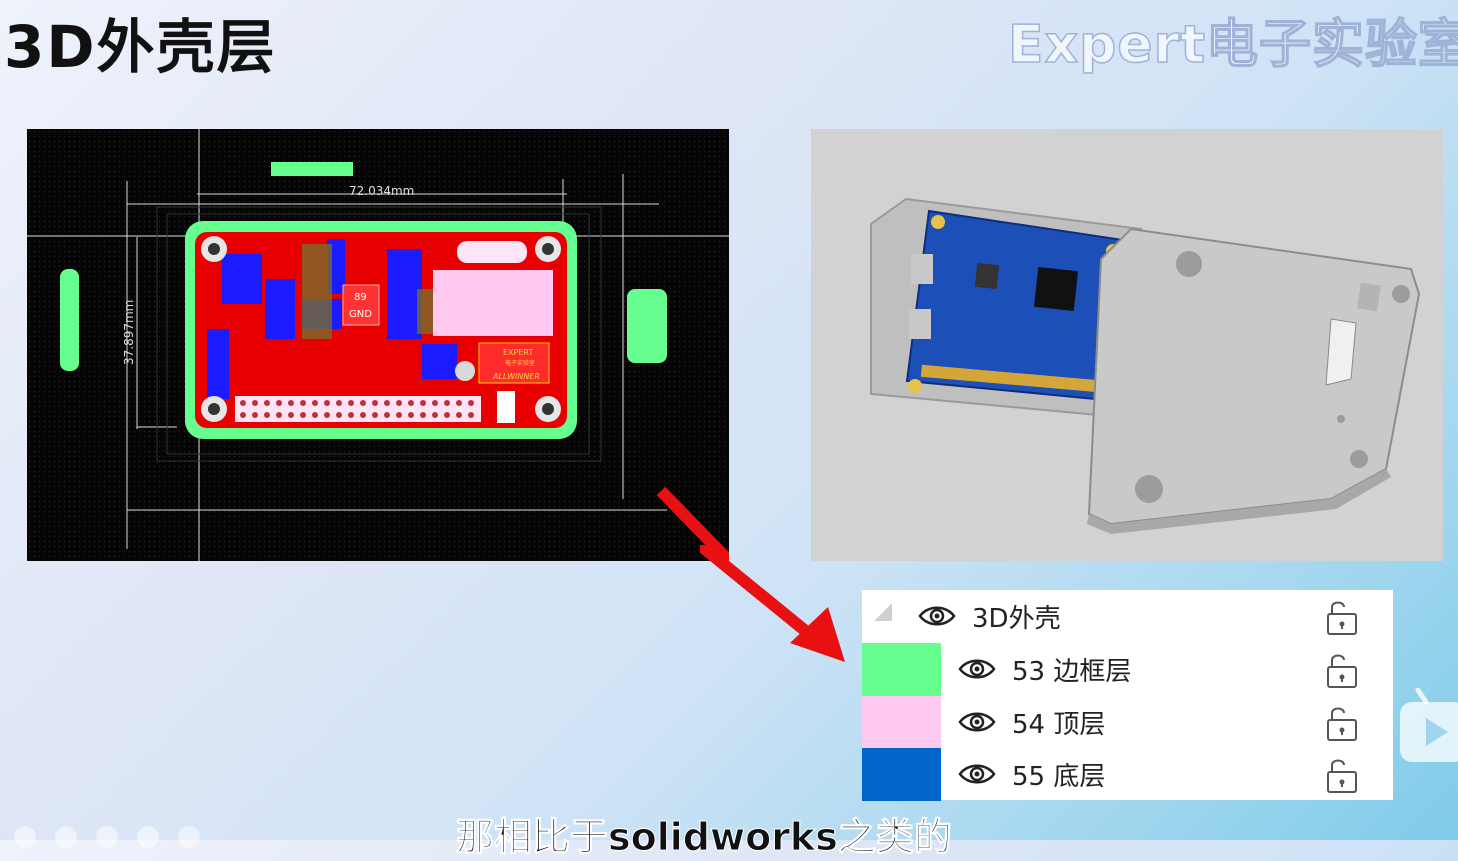 The image size is (1458, 861). What do you see at coordinates (140, 47) in the screenshot?
I see `page-title: 3D外壳层` at bounding box center [140, 47].